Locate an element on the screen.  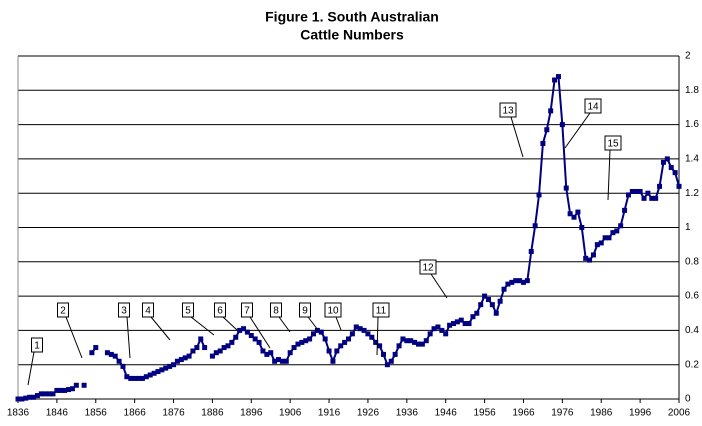
x-tick-label: 1836 is located at coordinates (18, 413).